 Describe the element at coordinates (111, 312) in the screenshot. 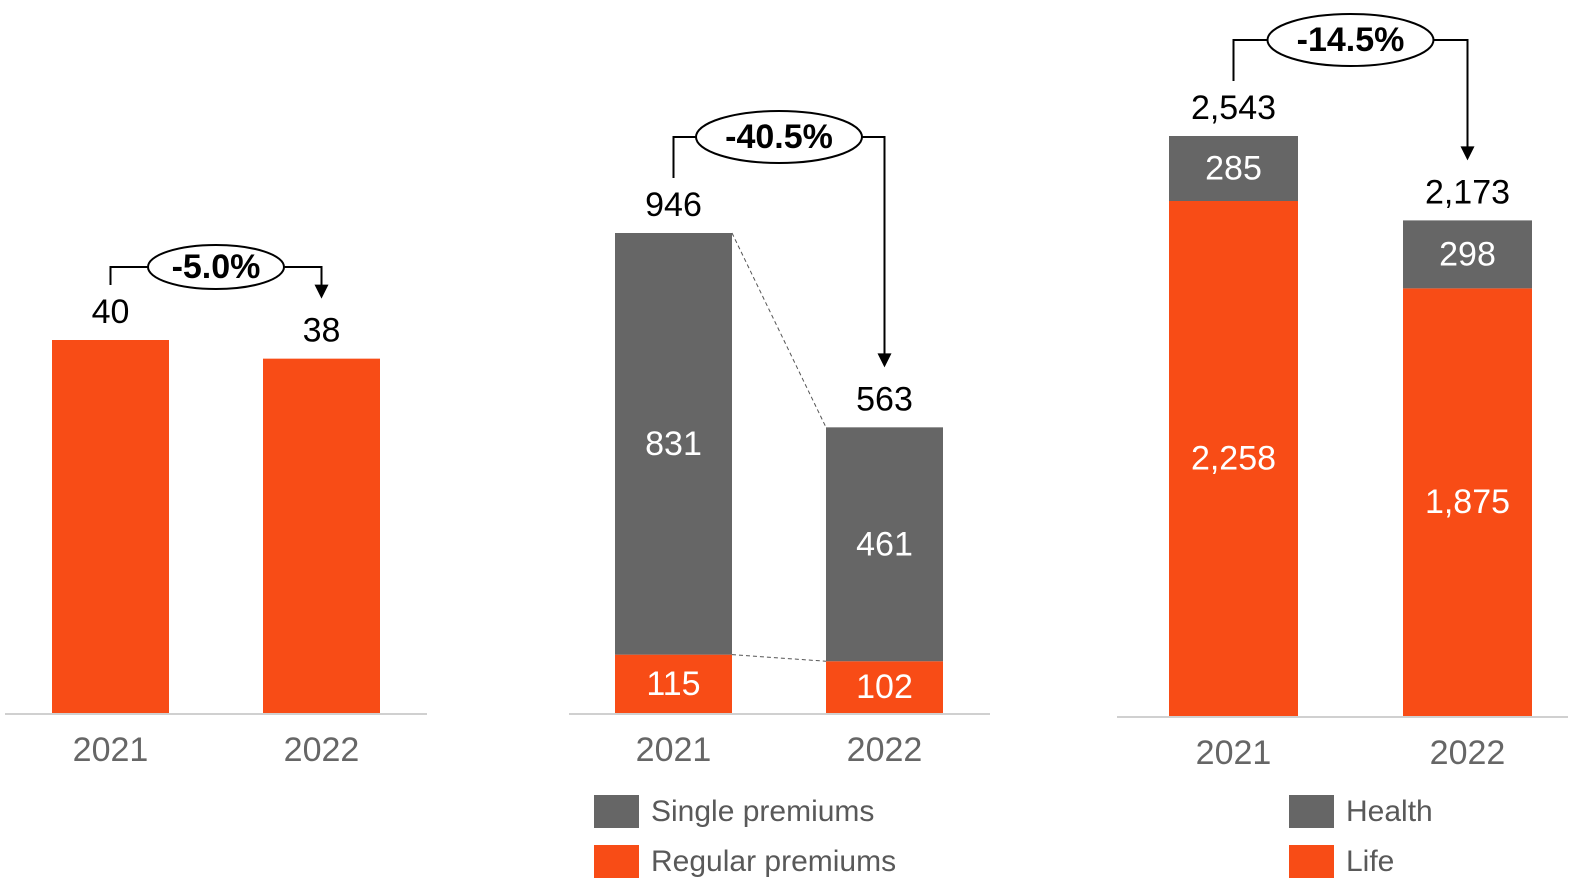

I see `value-label: 40` at that location.